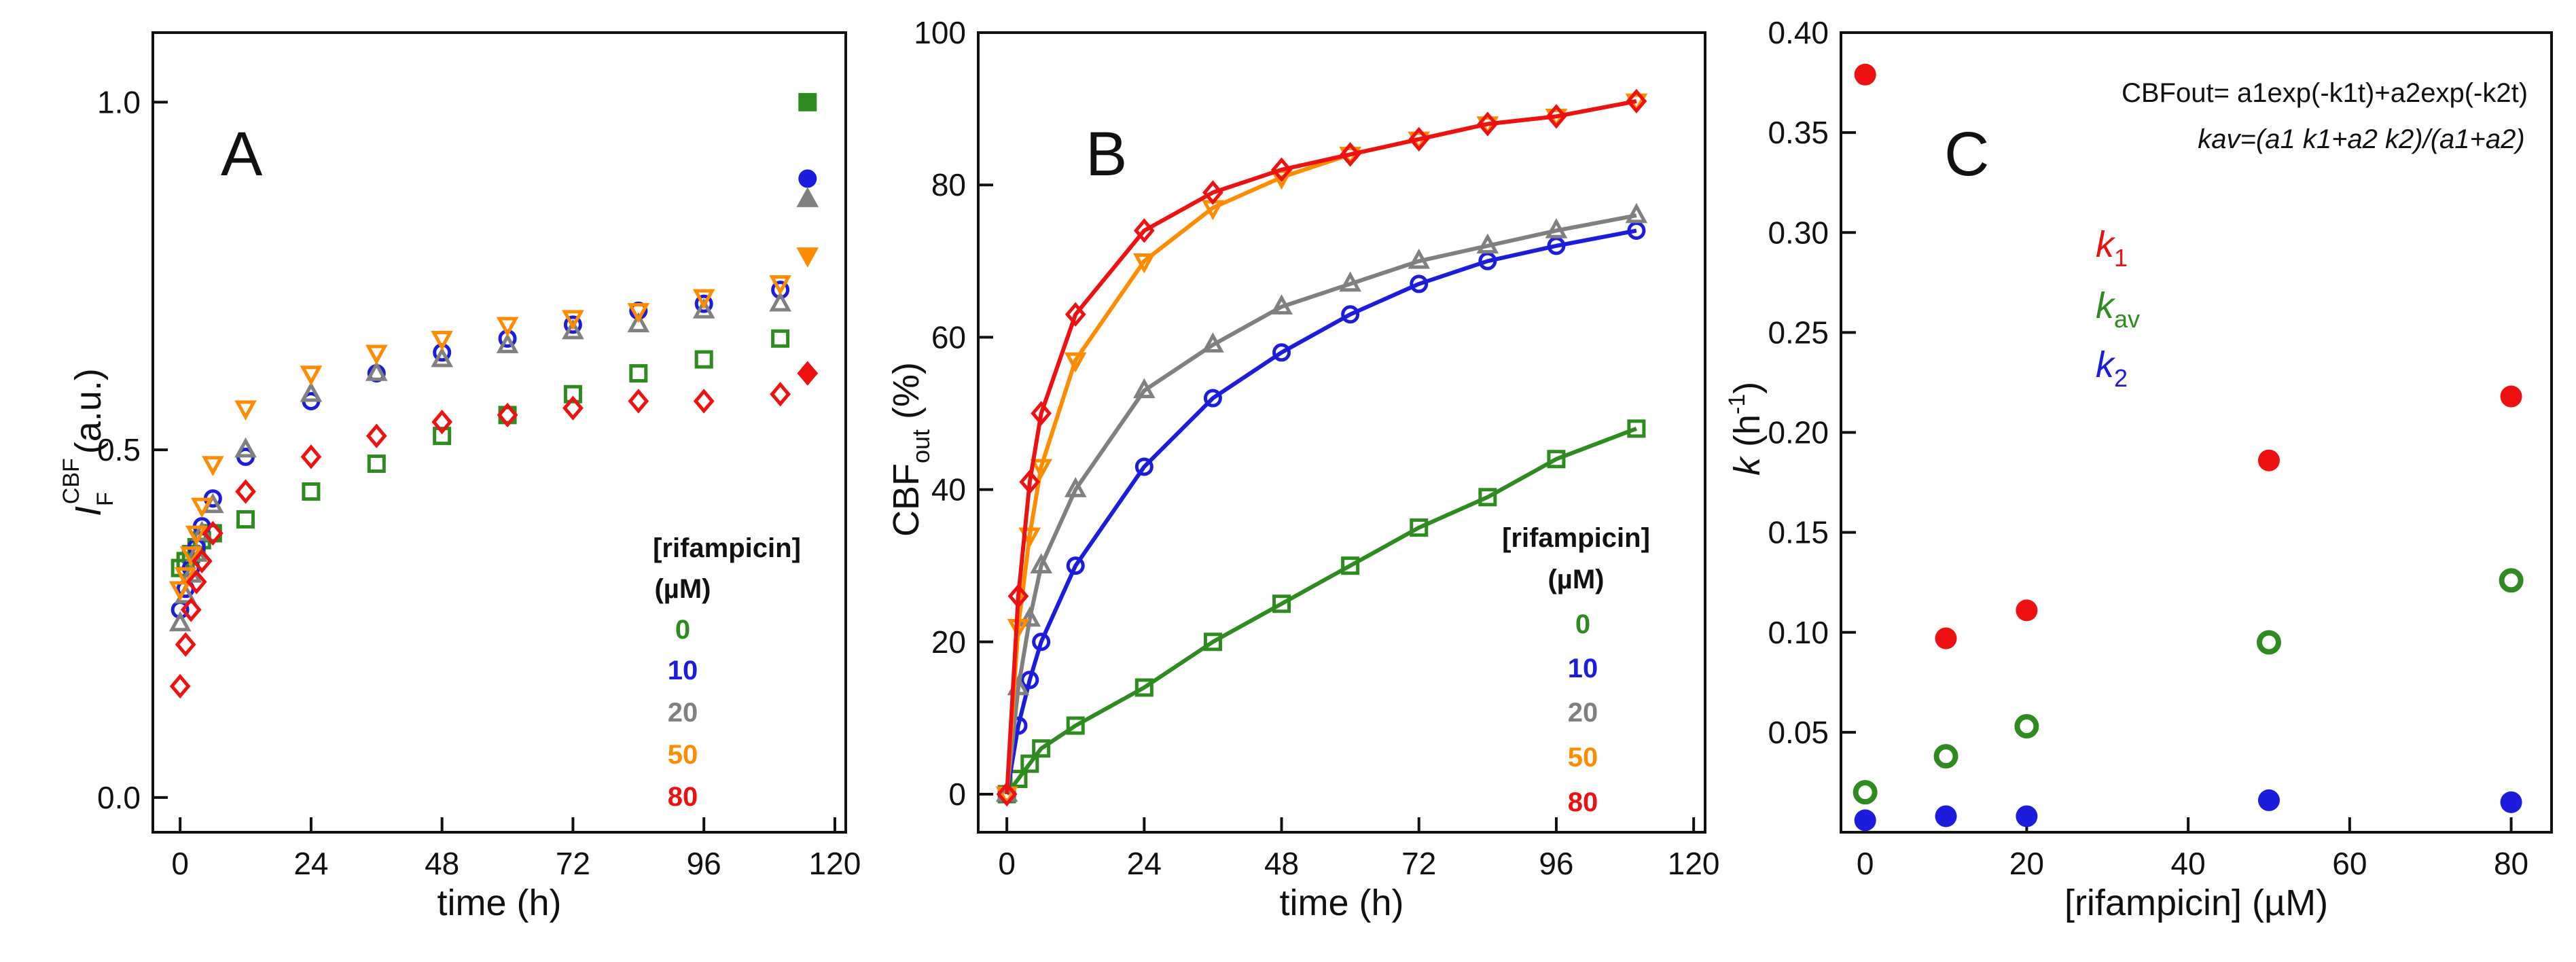 This screenshot has height=962, width=2576. Describe the element at coordinates (71, 481) in the screenshot. I see `panel-a-y-label-sup: CBF` at that location.